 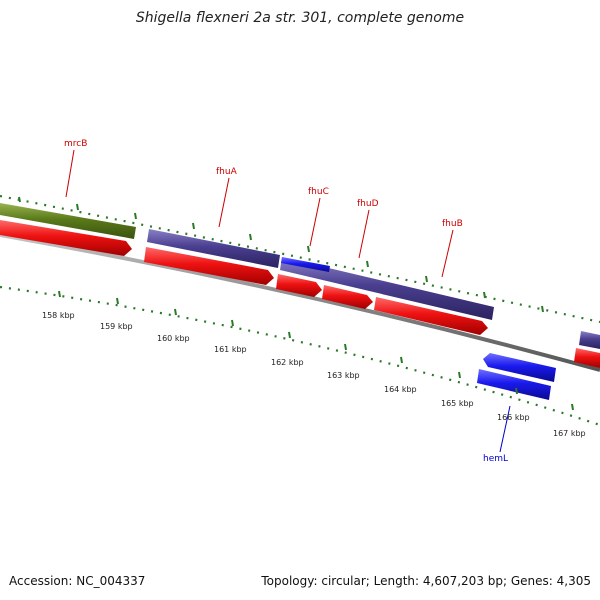 I want to click on tick-label-158kbp: 158 kbp, so click(x=58, y=315).